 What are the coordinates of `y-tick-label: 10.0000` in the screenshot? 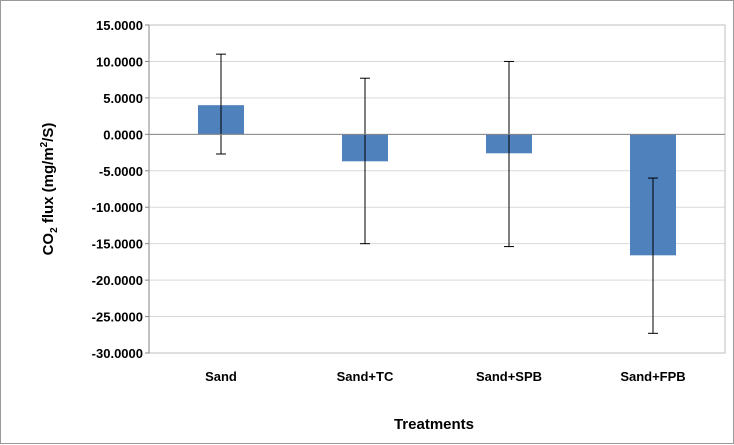 It's located at (119, 61).